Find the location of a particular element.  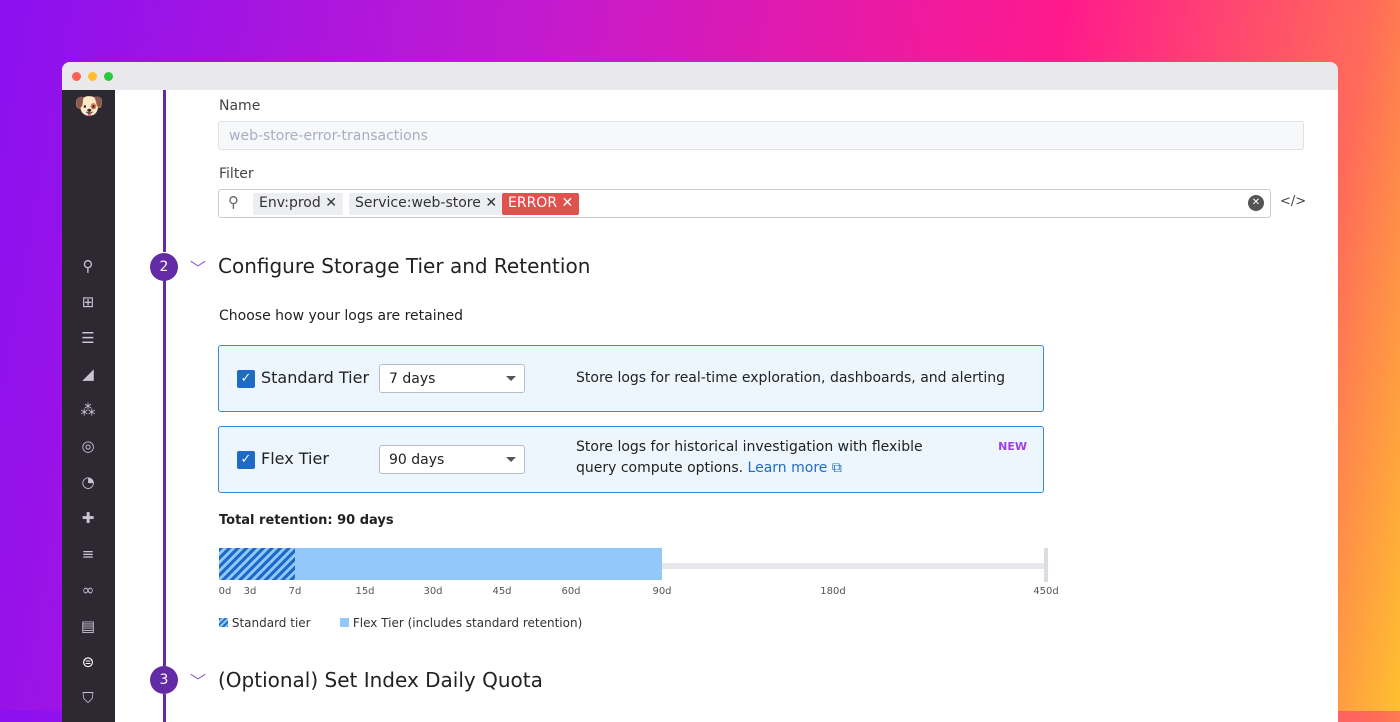

legend-standard: Standard tier is located at coordinates (265, 623).